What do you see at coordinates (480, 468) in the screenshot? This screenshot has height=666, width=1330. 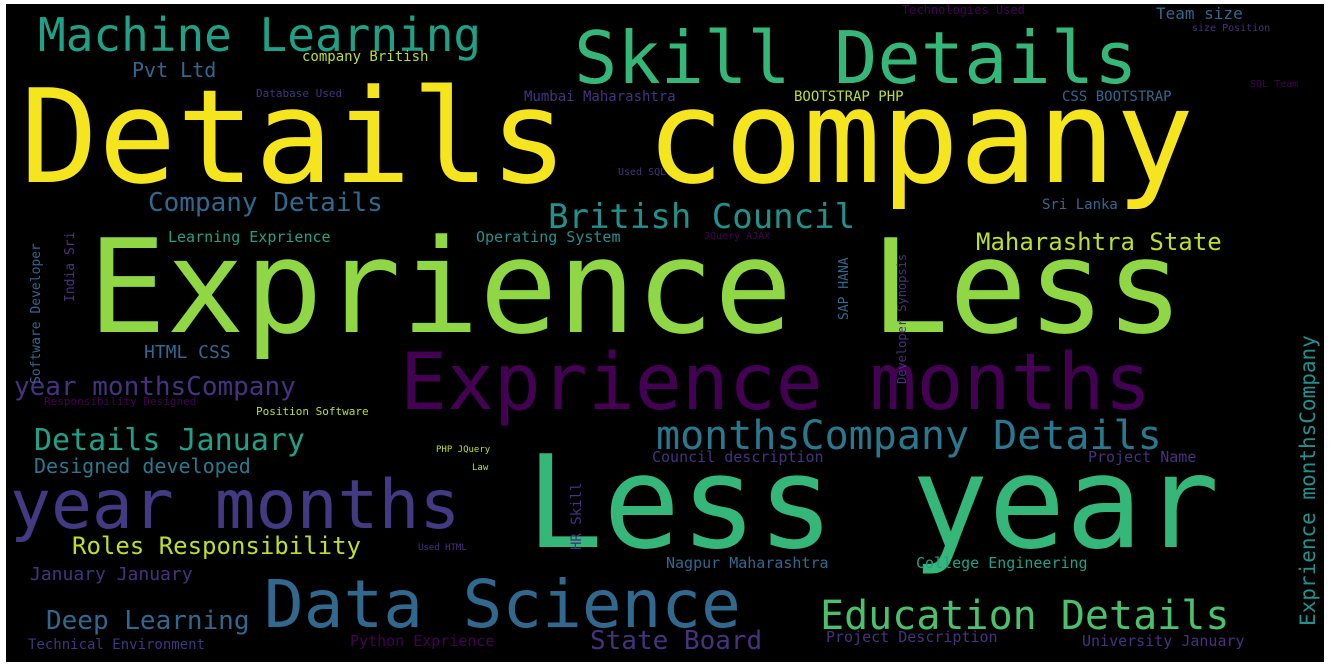 I see `word-law: Law` at bounding box center [480, 468].